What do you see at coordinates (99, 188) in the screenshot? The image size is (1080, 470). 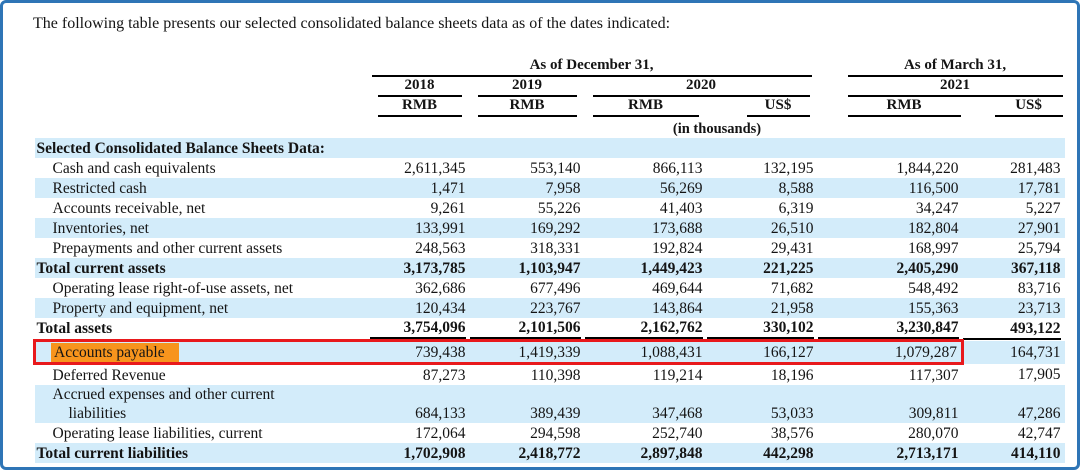 I see `row-label: Restricted cash` at bounding box center [99, 188].